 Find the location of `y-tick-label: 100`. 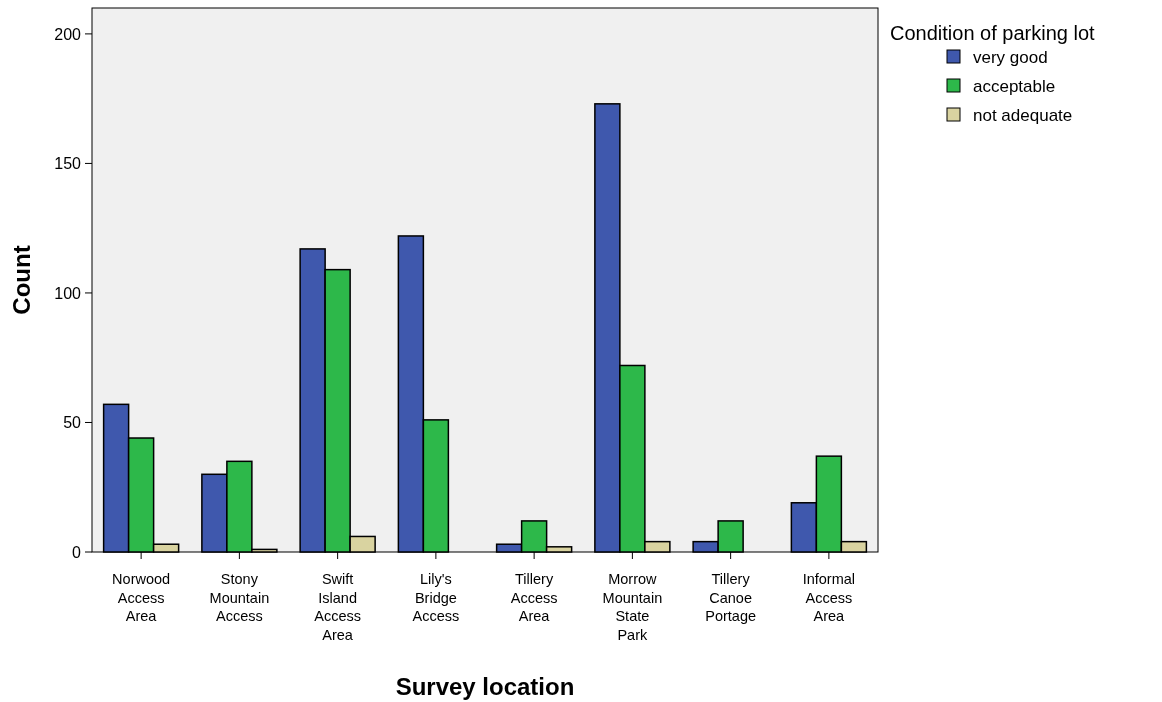

y-tick-label: 100 is located at coordinates (68, 293).